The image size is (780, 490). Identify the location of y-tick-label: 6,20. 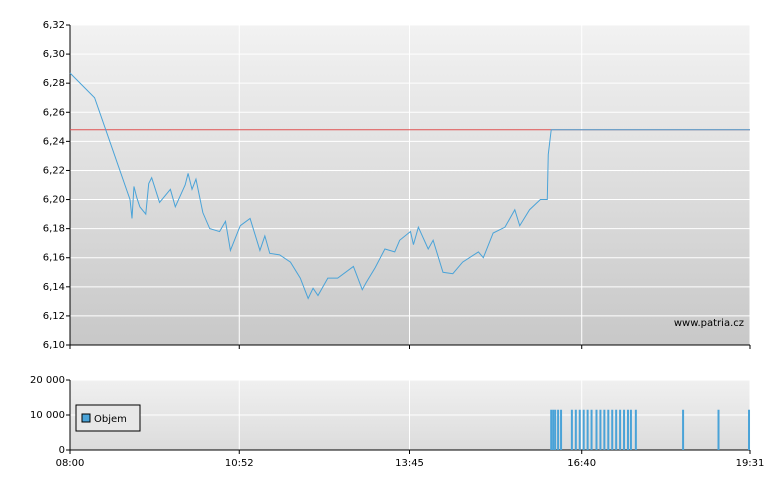
(54, 200).